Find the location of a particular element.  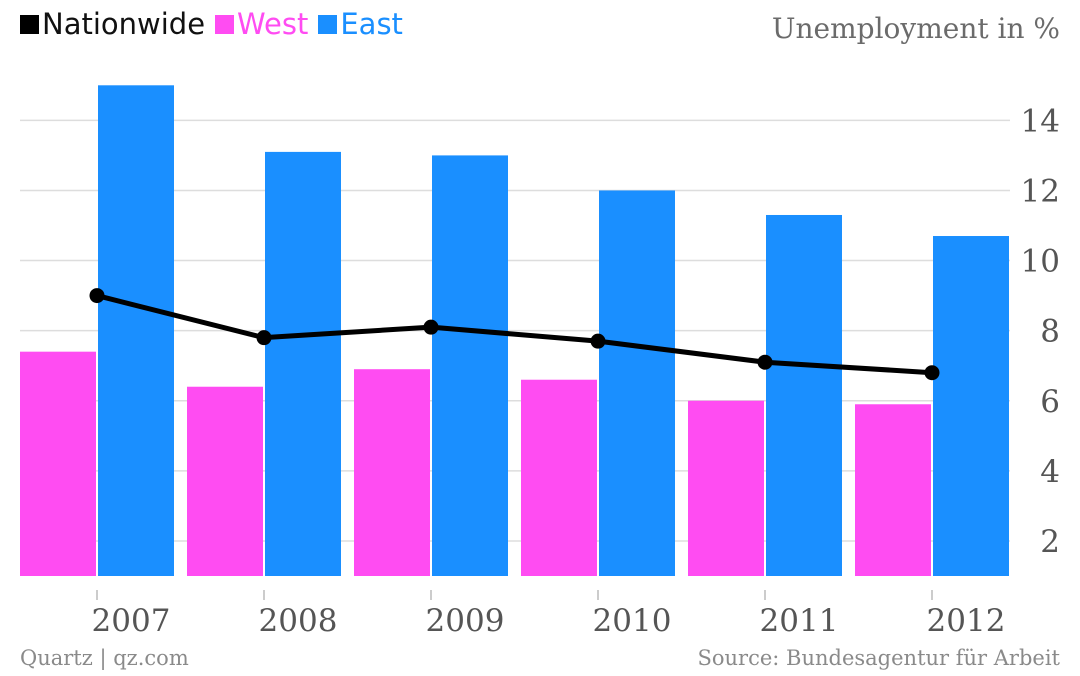

legend-swatch-nationwide is located at coordinates (29, 24).